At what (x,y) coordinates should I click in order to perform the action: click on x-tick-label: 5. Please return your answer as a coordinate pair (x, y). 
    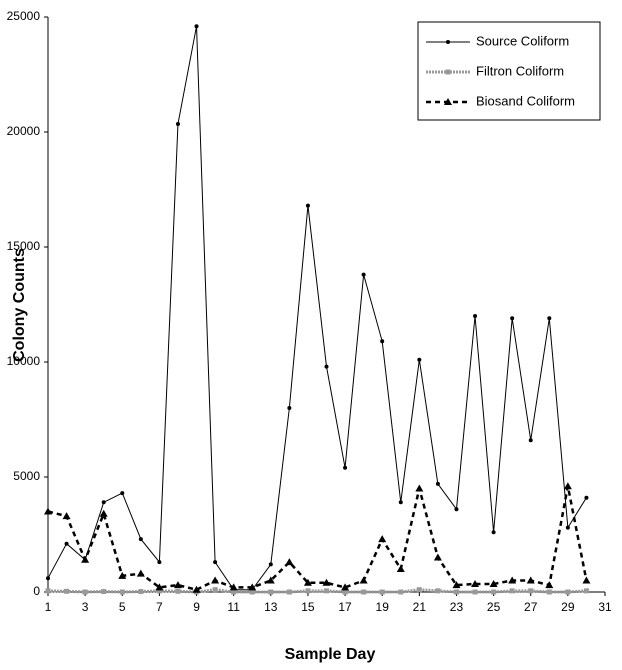
    Looking at the image, I should click on (122, 607).